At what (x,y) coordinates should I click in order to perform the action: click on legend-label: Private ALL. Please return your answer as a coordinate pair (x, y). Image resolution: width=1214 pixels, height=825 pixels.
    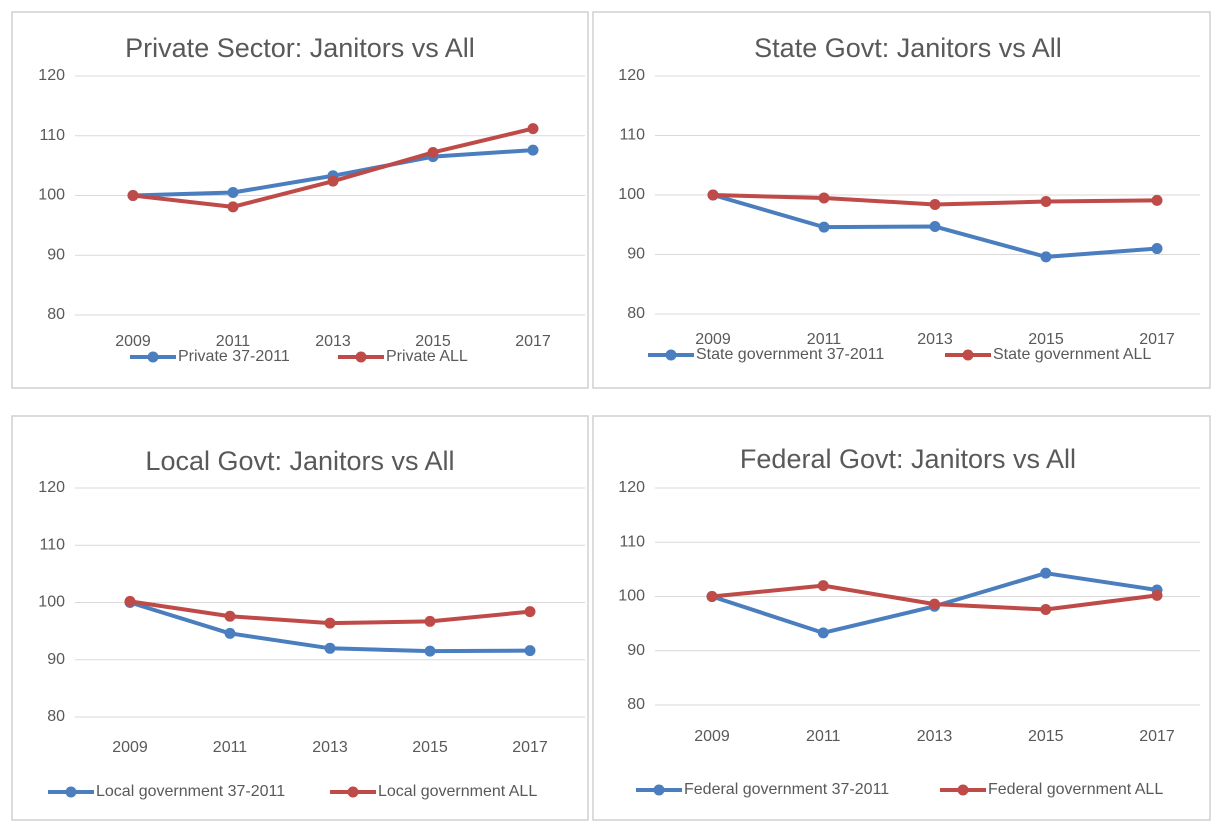
    Looking at the image, I should click on (427, 356).